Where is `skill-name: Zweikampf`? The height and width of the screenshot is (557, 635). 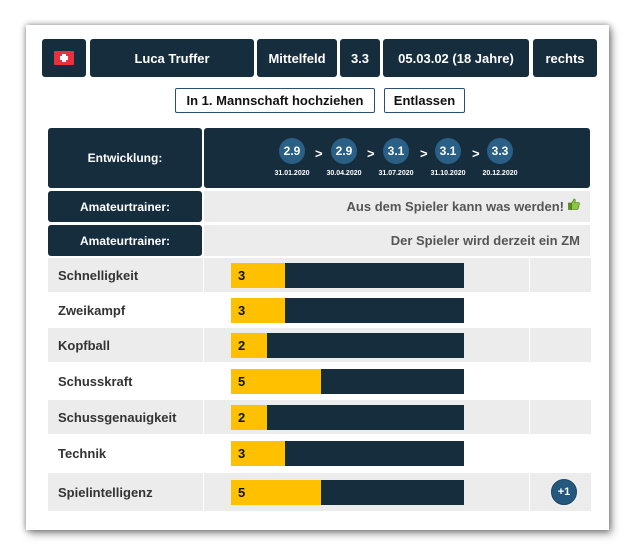
skill-name: Zweikampf is located at coordinates (92, 310).